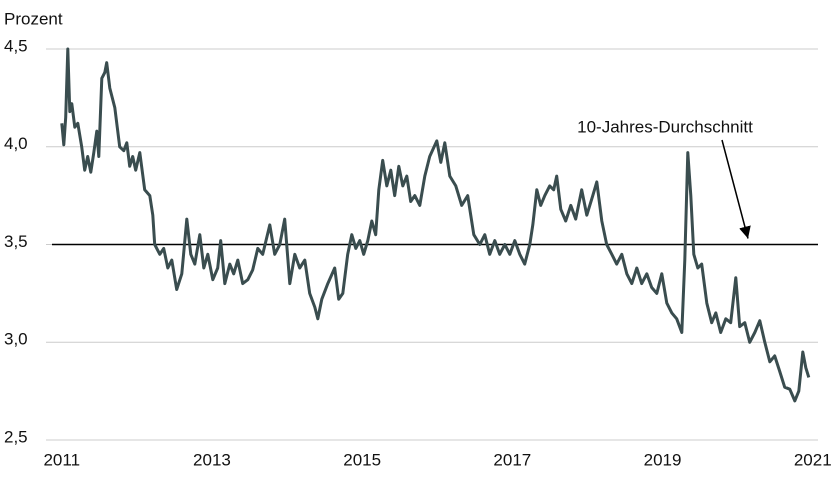 Image resolution: width=840 pixels, height=483 pixels. I want to click on annotation-arrow, so click(736, 189).